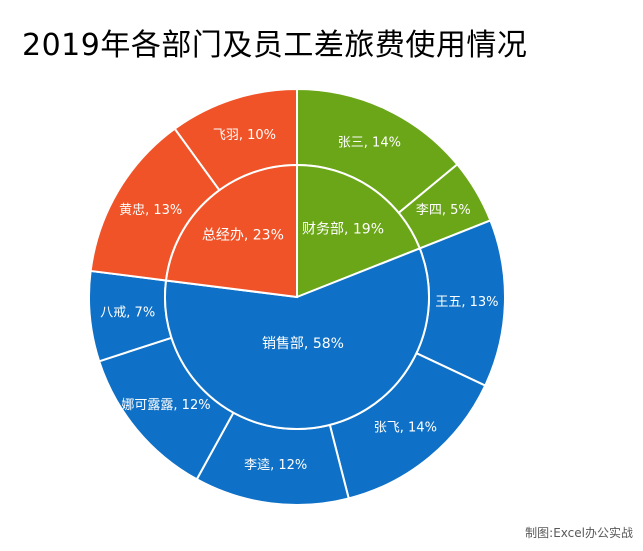 Image resolution: width=643 pixels, height=551 pixels. I want to click on chart-title: 2019年各部门及员工差旅费使用情况, so click(275, 45).